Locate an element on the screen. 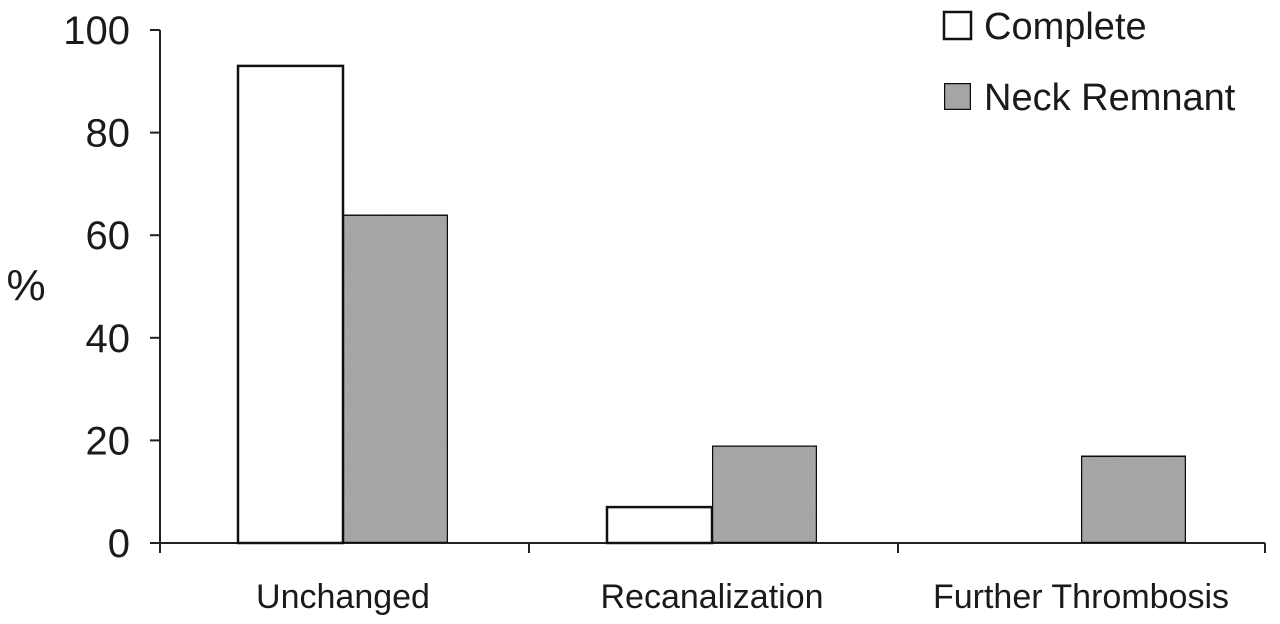 This screenshot has height=624, width=1280. y-axis-label: % is located at coordinates (25, 285).